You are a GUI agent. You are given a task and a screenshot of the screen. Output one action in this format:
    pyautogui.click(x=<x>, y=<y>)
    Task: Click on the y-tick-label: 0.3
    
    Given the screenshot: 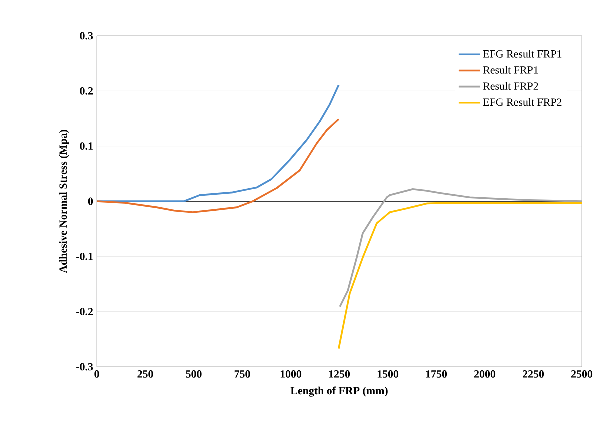 What is the action you would take?
    pyautogui.click(x=87, y=36)
    